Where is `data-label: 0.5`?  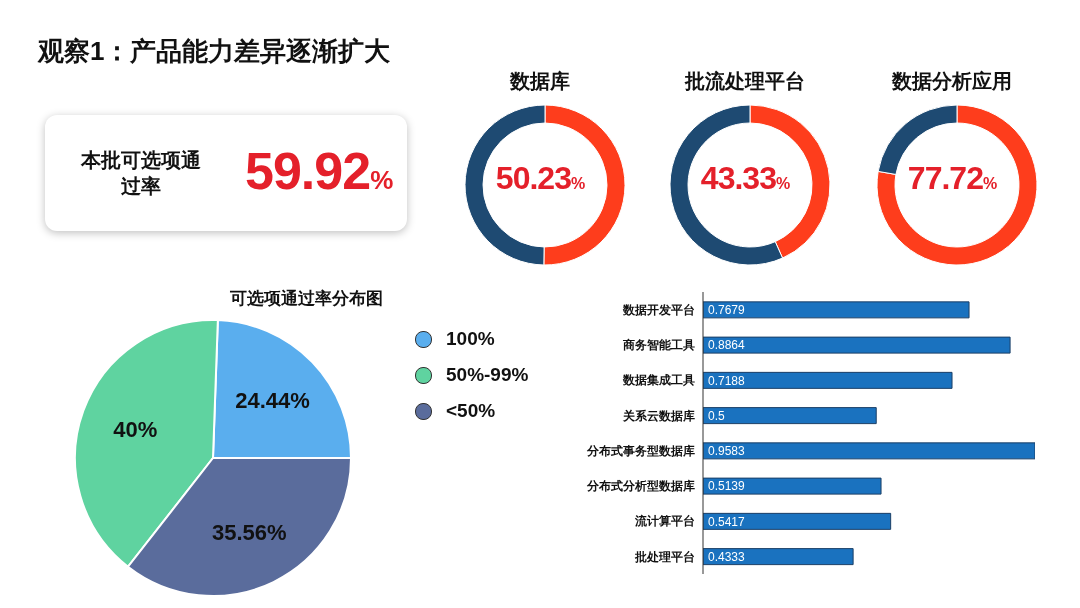 data-label: 0.5 is located at coordinates (717, 415).